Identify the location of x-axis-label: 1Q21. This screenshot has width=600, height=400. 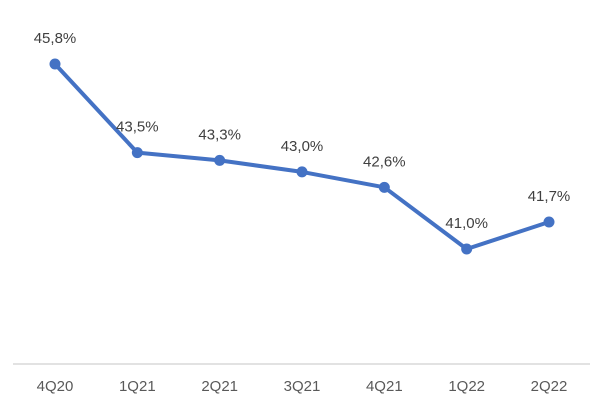
(137, 386).